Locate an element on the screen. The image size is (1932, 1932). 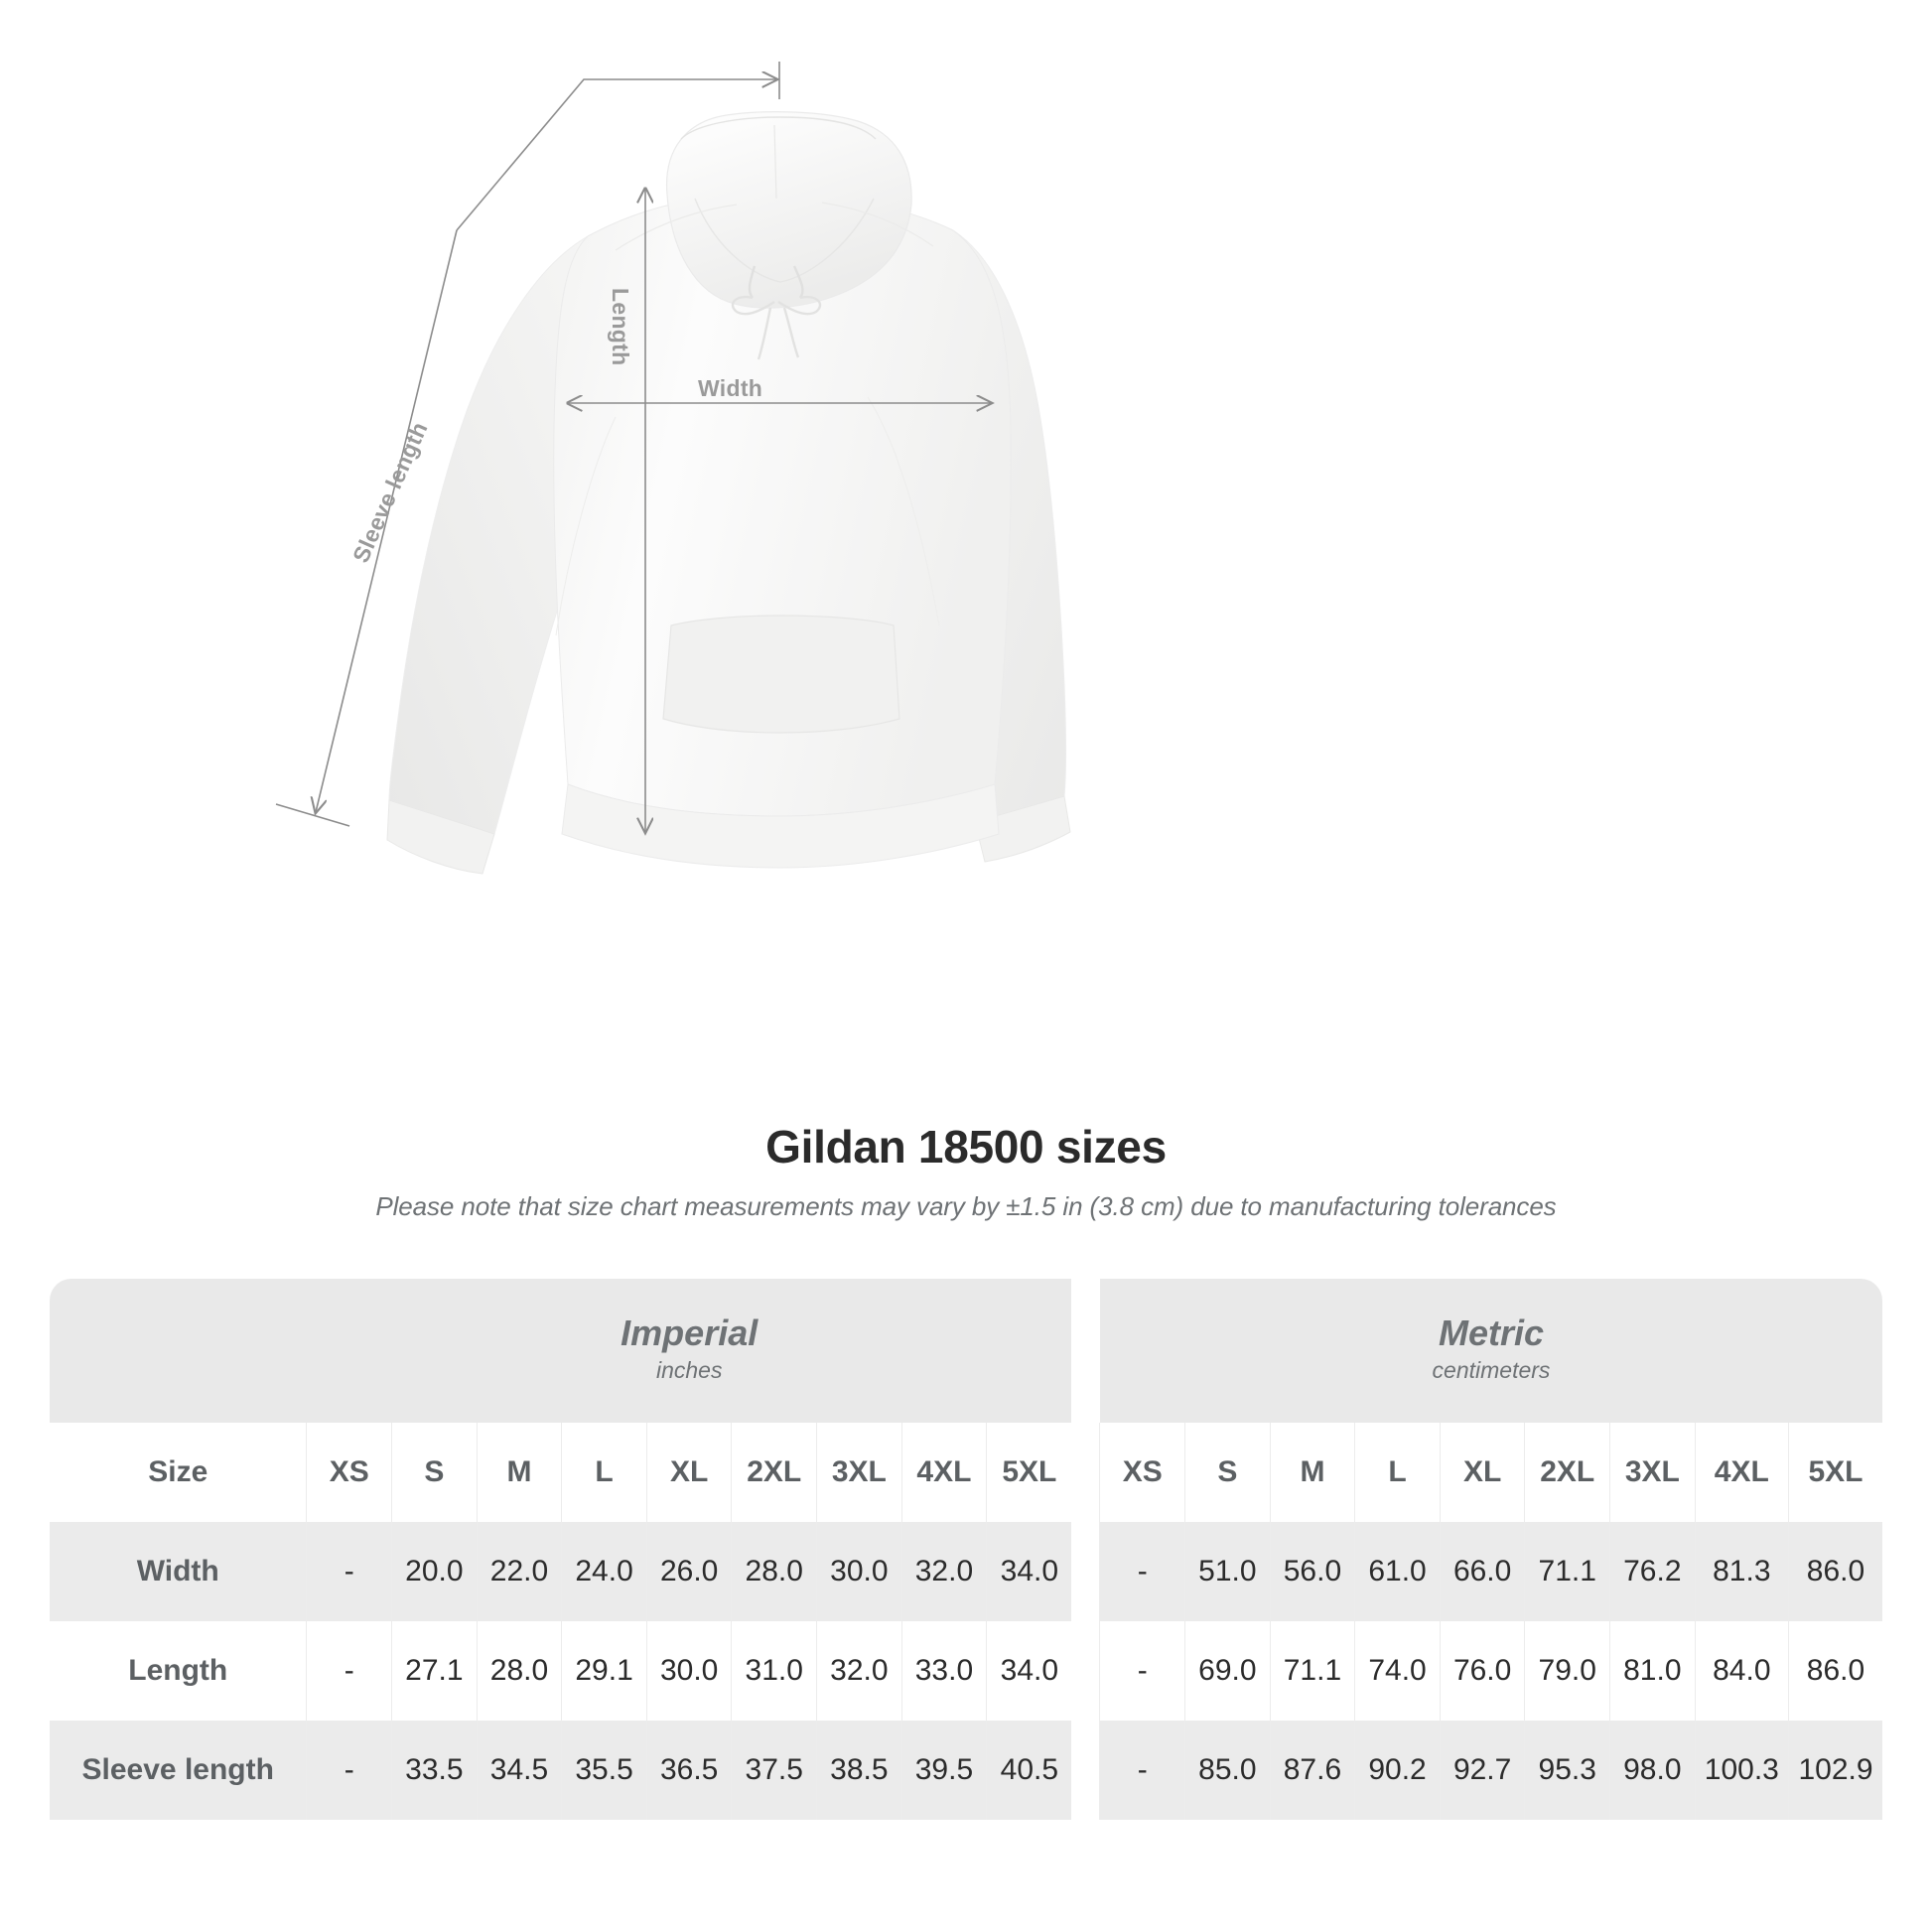
size-header-imperial-4xl: 4XL is located at coordinates (943, 1472).